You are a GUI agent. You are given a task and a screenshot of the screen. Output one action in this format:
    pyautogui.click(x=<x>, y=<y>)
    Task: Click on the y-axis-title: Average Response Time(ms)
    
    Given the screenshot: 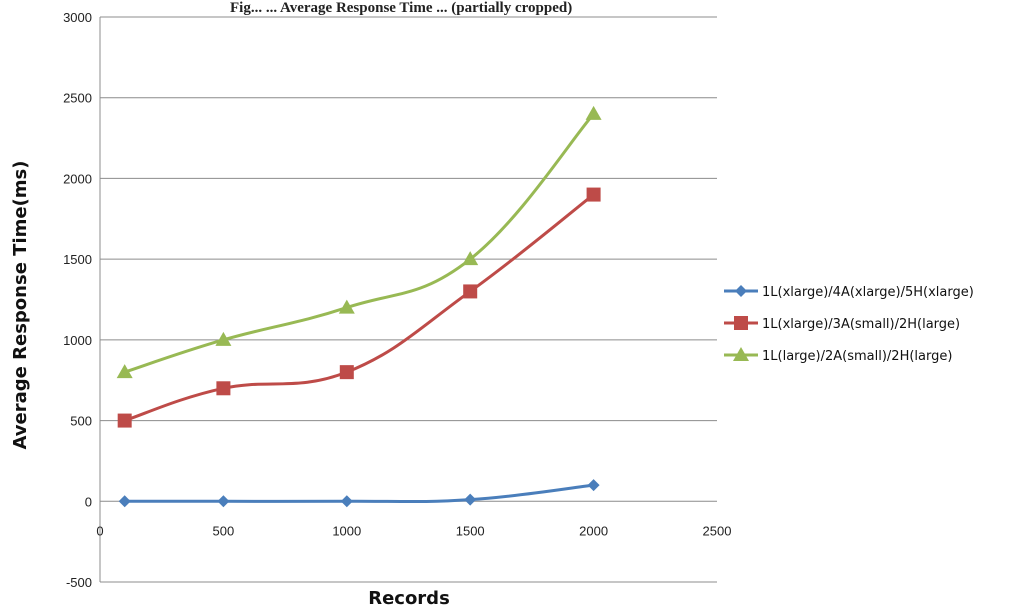 What is the action you would take?
    pyautogui.click(x=20, y=305)
    